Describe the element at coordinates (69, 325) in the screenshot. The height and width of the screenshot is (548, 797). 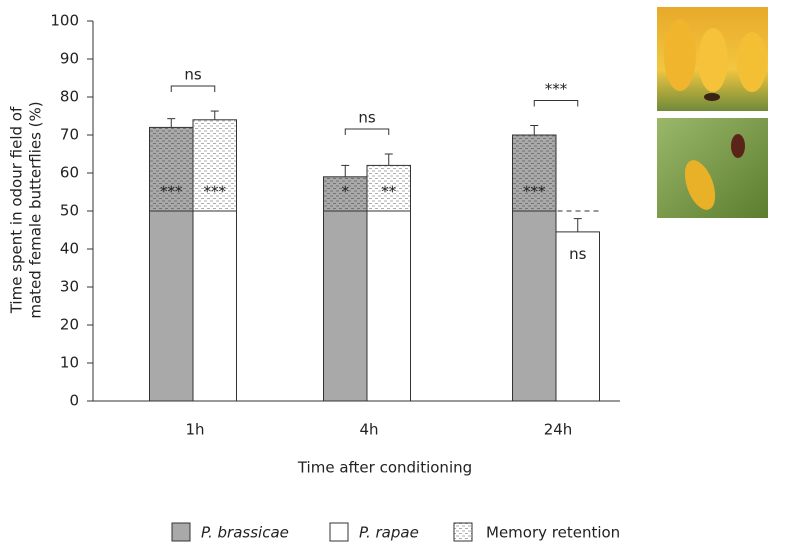
I see `y-tick-label: 20` at that location.